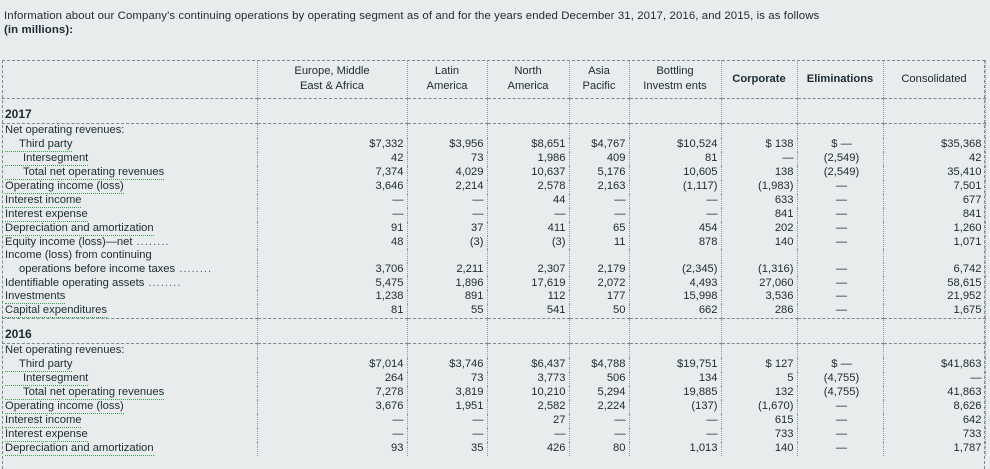 The image size is (990, 469). Describe the element at coordinates (64, 406) in the screenshot. I see `row-label-text: Operating income (loss)` at that location.